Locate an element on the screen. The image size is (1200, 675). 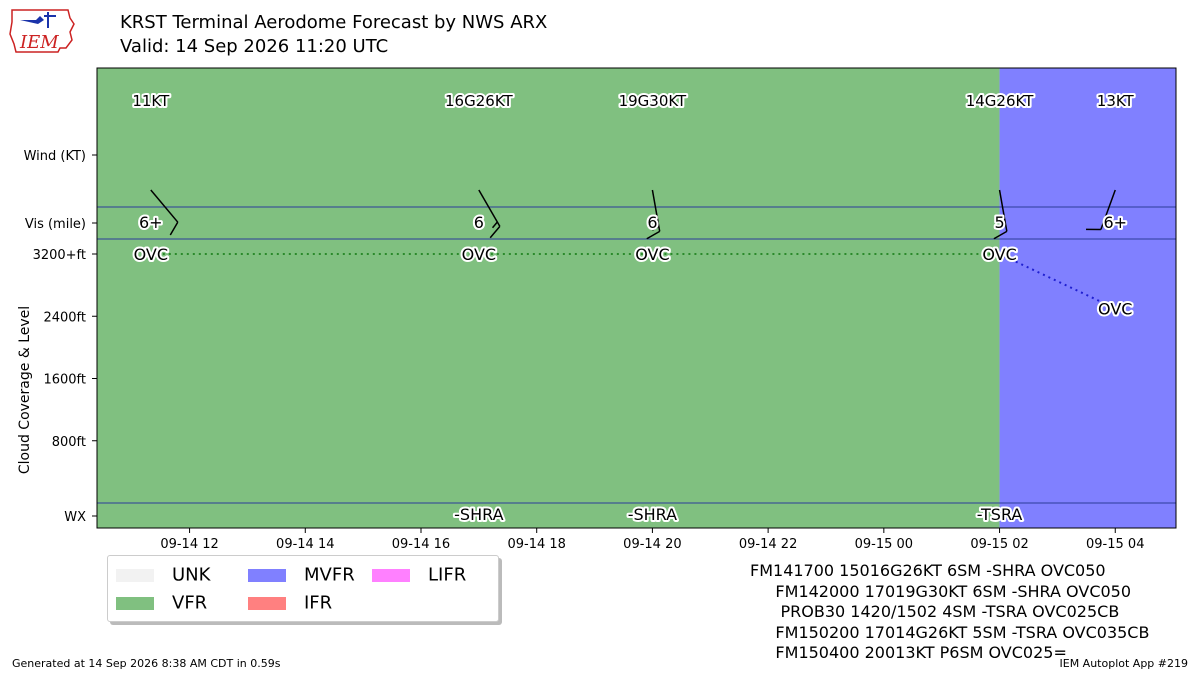
y-tick-label: 800ft is located at coordinates (69, 442).